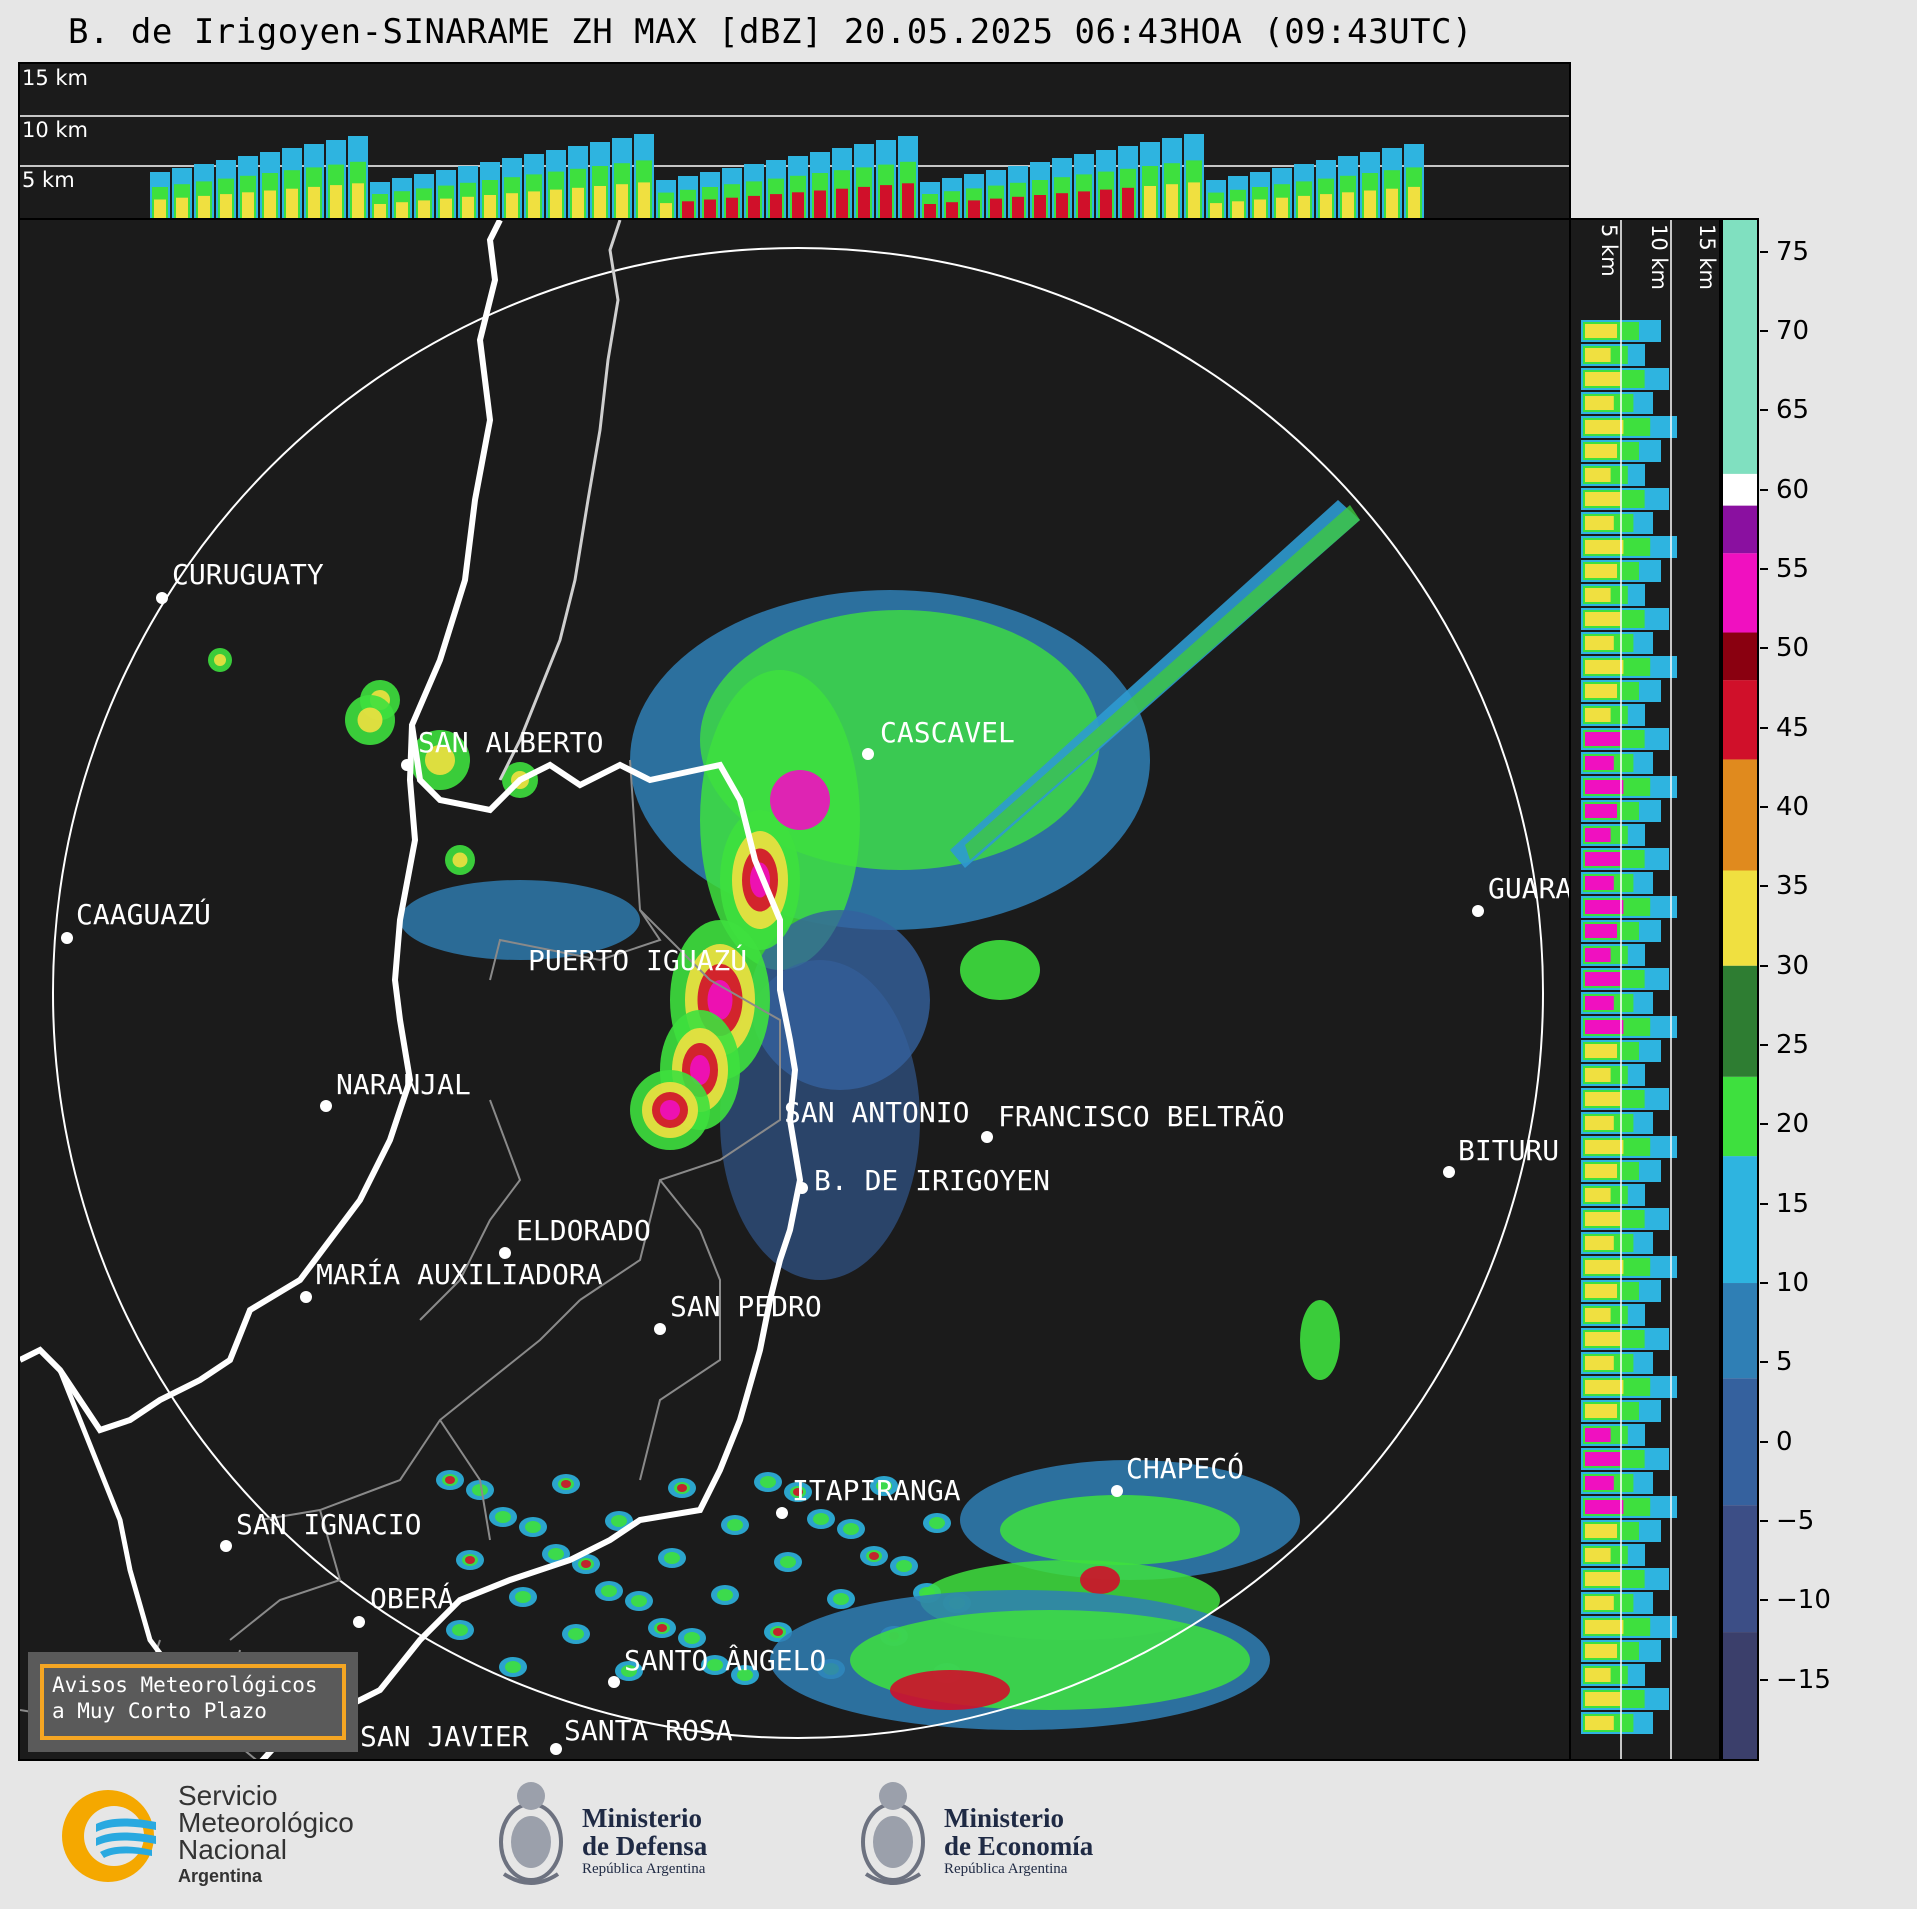 This screenshot has height=1909, width=1917. I want to click on height-label-15km: 15 km, so click(1707, 257).